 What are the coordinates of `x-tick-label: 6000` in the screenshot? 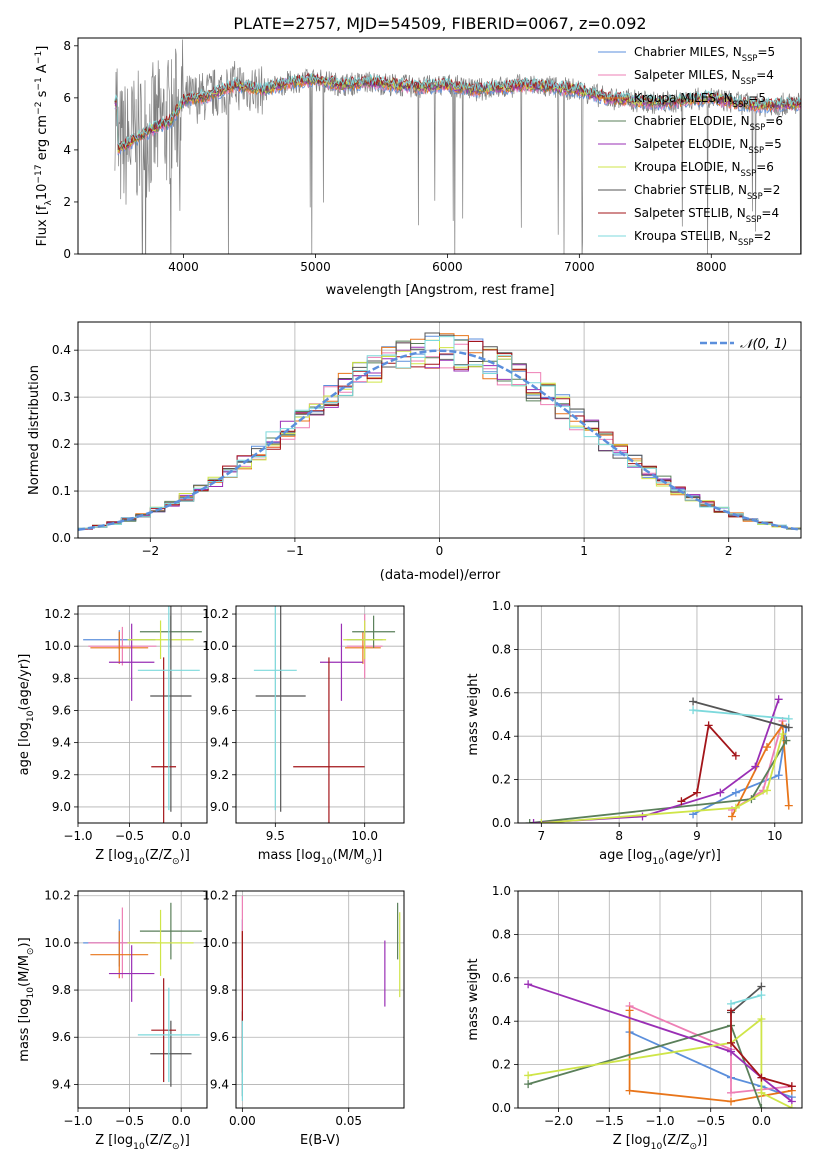 It's located at (447, 267).